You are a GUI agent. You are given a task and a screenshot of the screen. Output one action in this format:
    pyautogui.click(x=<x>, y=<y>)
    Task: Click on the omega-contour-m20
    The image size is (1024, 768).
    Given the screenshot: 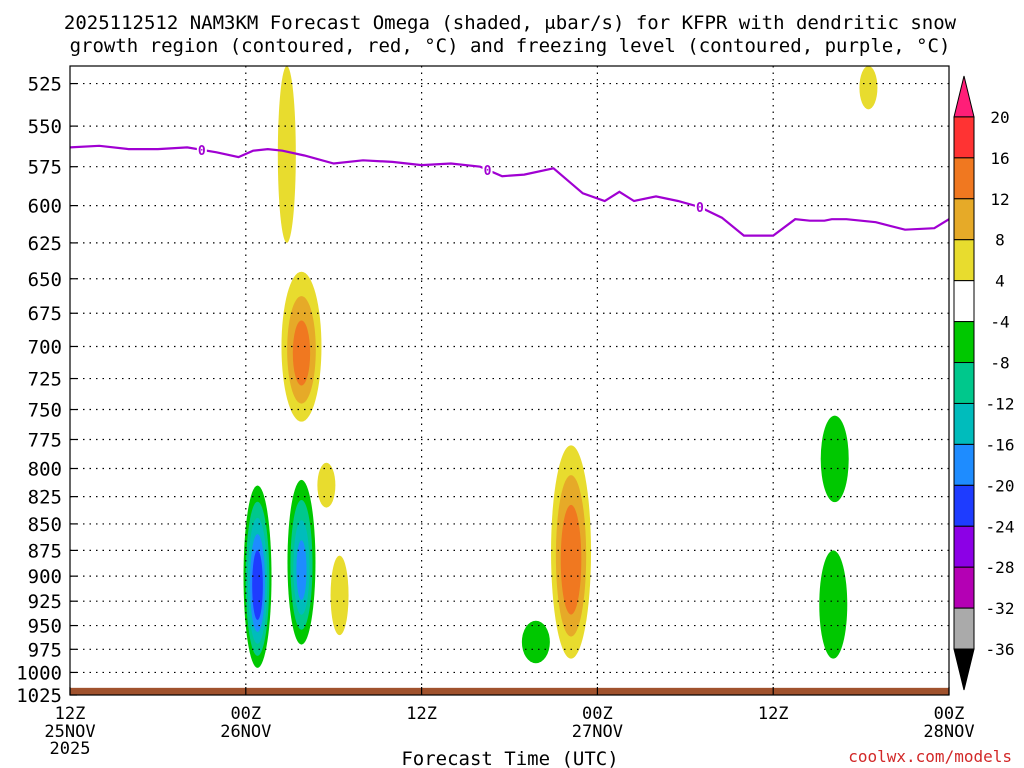 What is the action you would take?
    pyautogui.click(x=257, y=585)
    